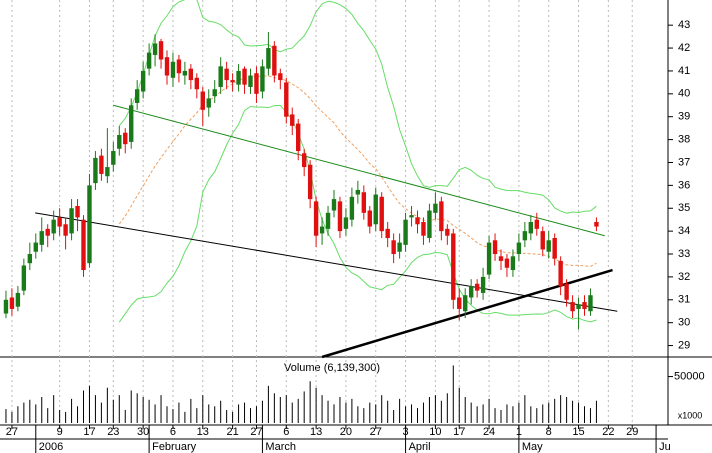 This screenshot has height=453, width=712. I want to click on y-tick-label: 36, so click(684, 185).